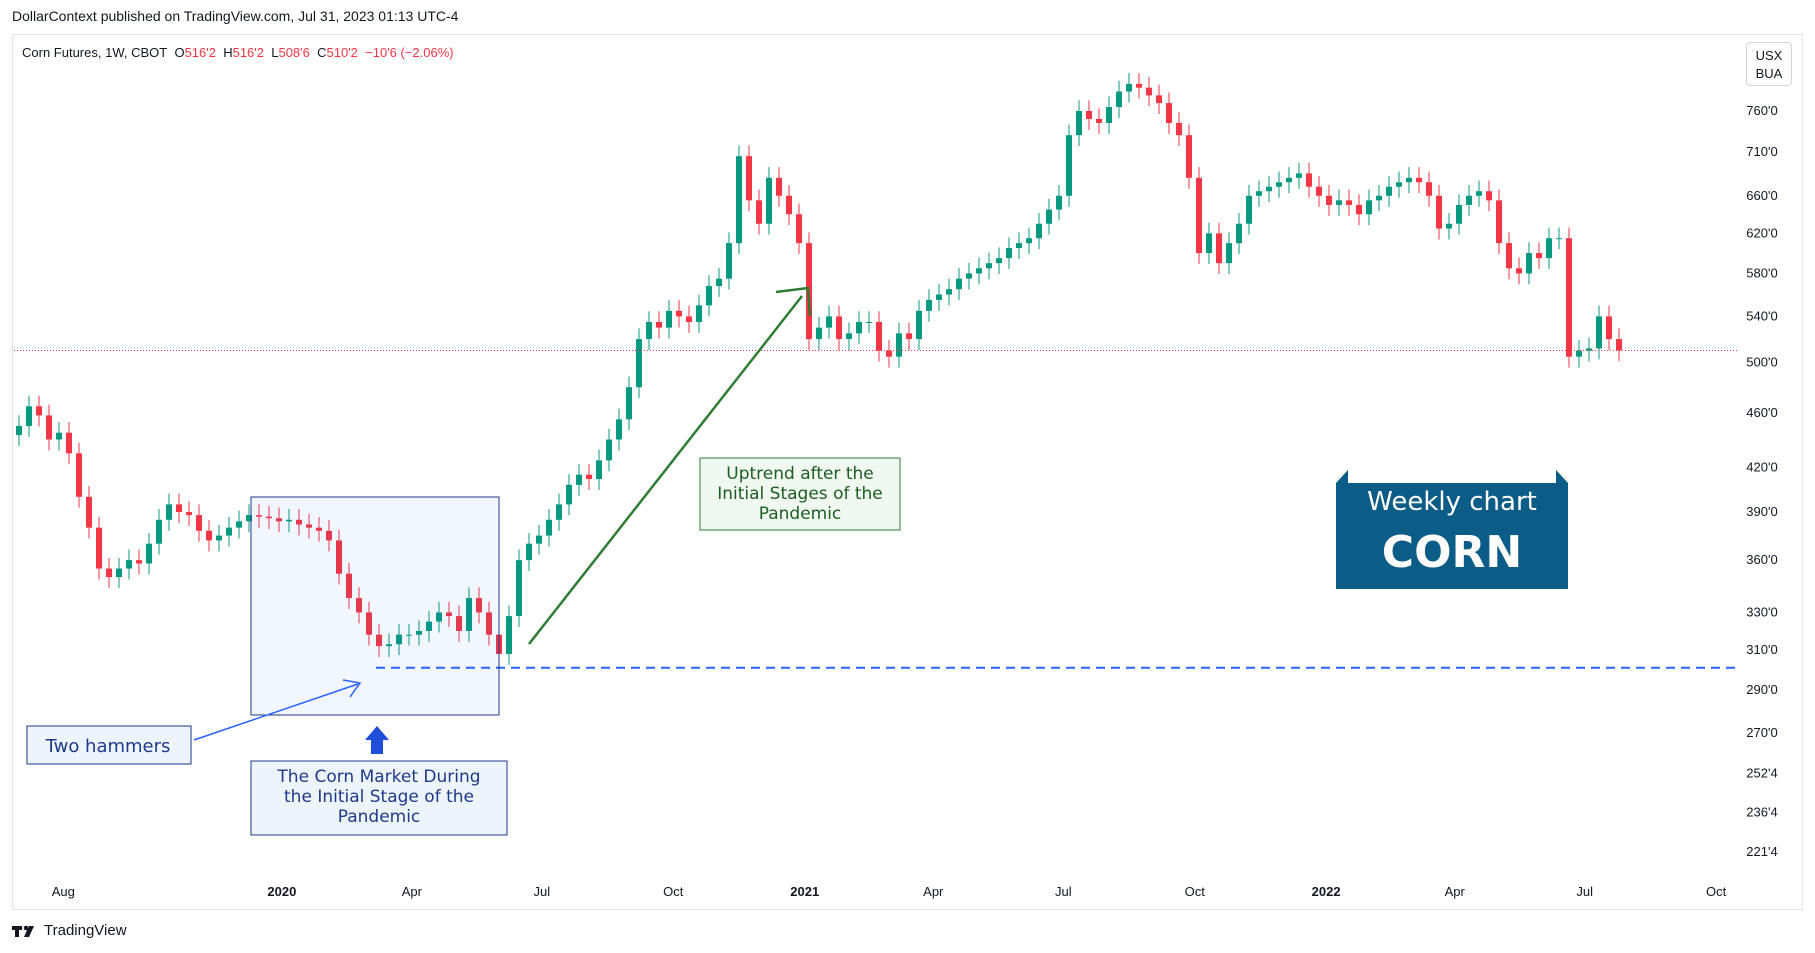 The image size is (1815, 953). I want to click on currency-unit-button: USX BUA, so click(1769, 64).